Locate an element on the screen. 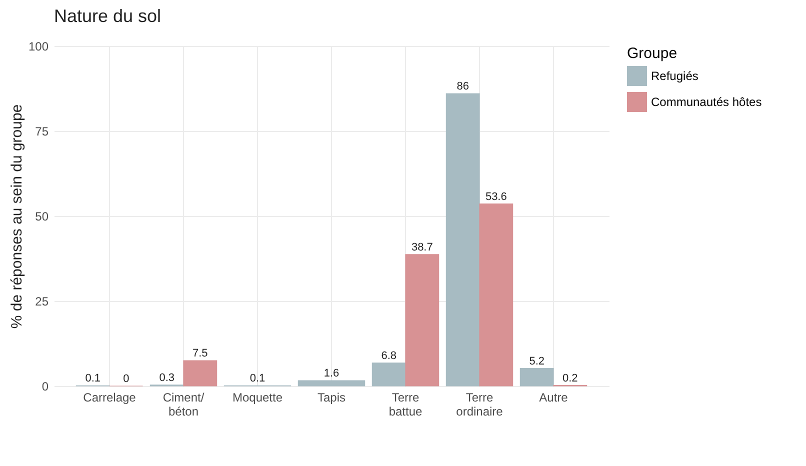  x-tick-label: Autre is located at coordinates (553, 397).